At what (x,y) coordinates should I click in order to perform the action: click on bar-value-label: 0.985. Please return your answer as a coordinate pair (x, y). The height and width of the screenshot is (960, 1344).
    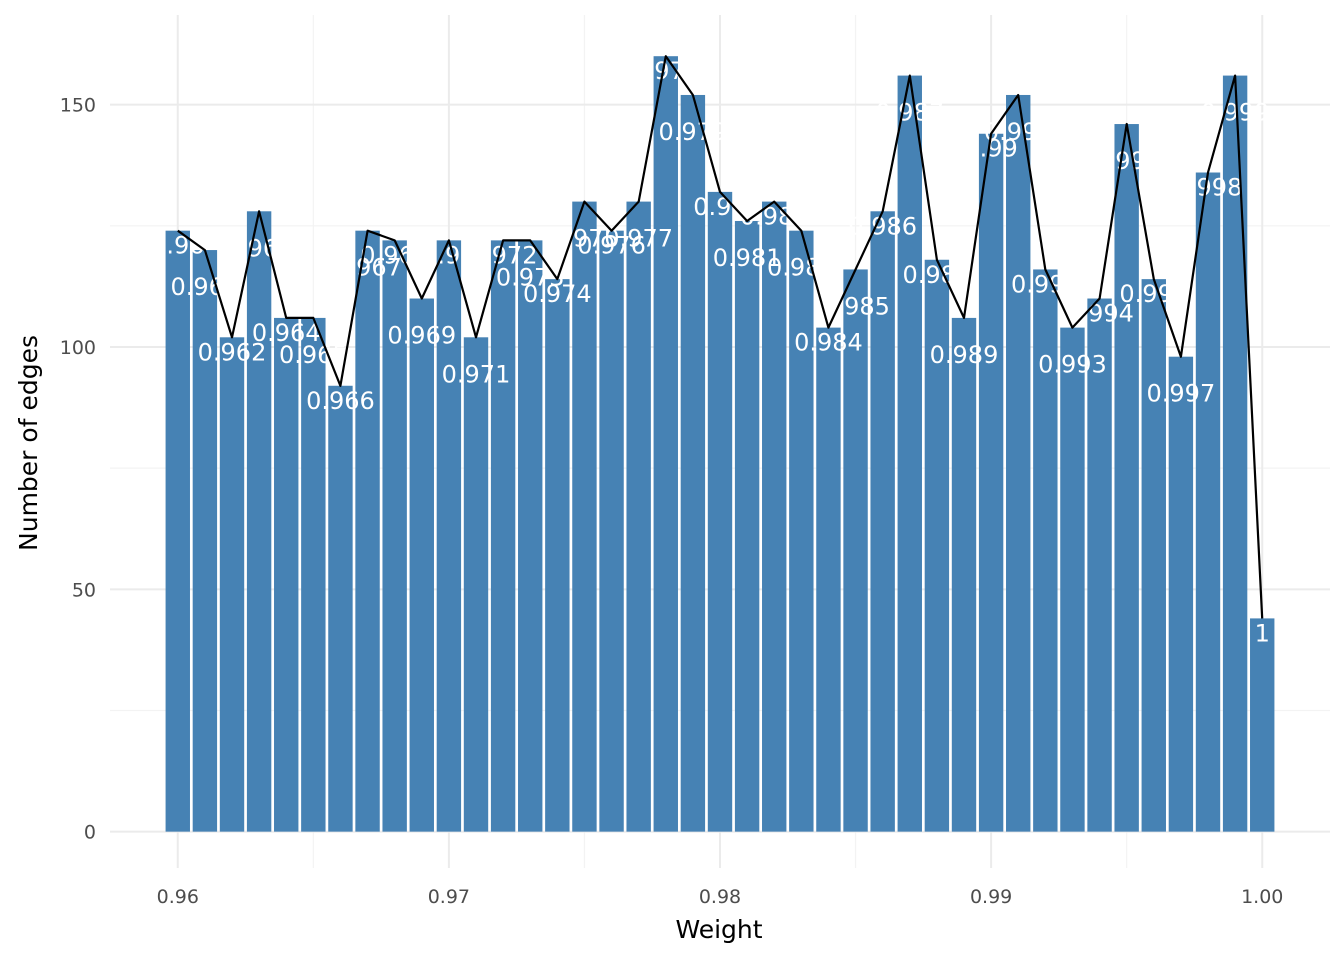
    Looking at the image, I should click on (855, 306).